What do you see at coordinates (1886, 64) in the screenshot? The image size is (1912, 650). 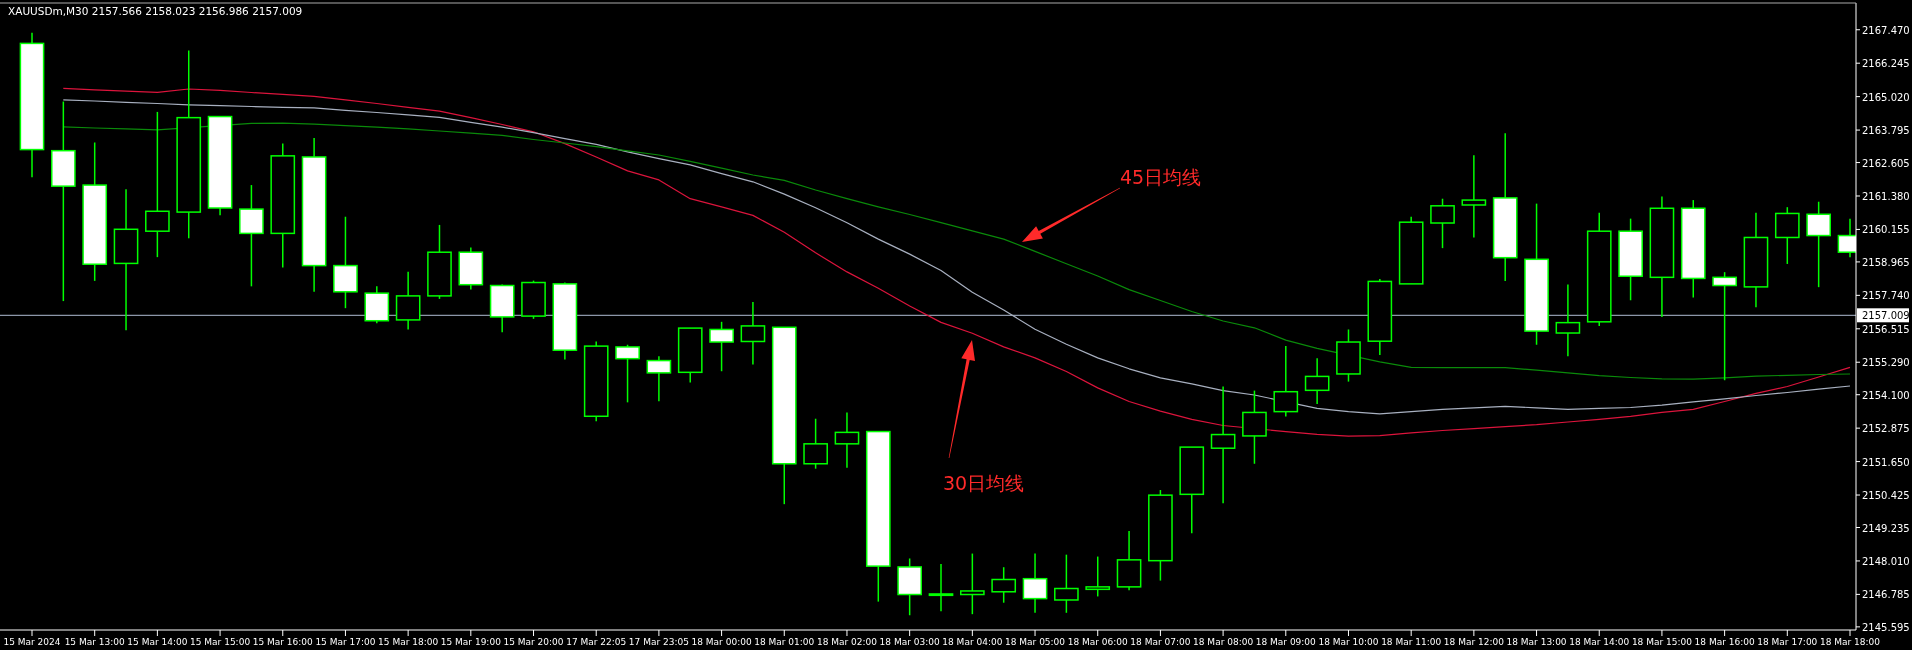 I see `y-tick-label: 2166.245` at bounding box center [1886, 64].